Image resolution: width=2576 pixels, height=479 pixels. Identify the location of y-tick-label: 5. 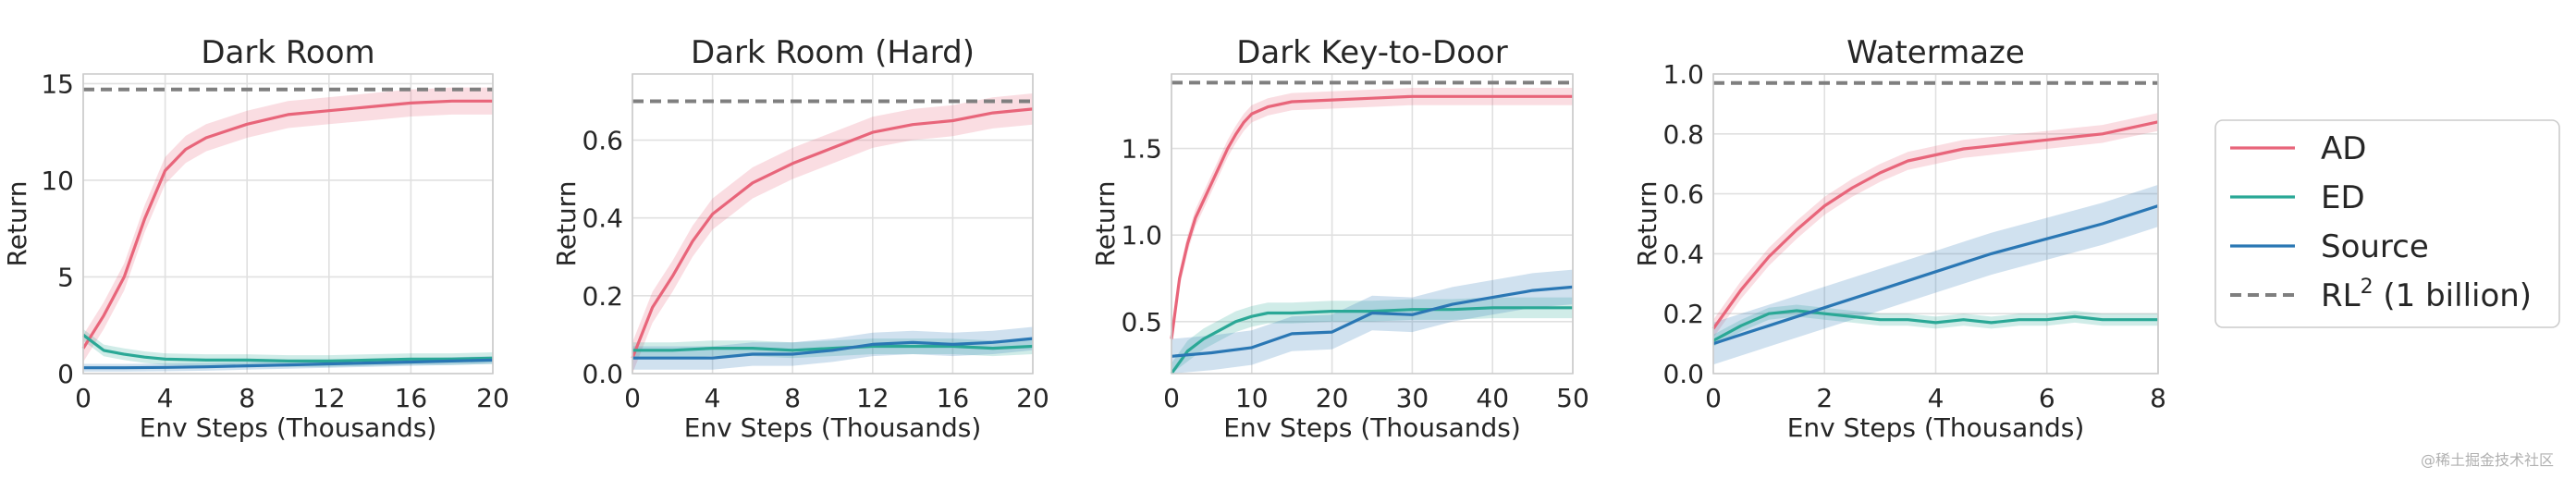
(65, 277).